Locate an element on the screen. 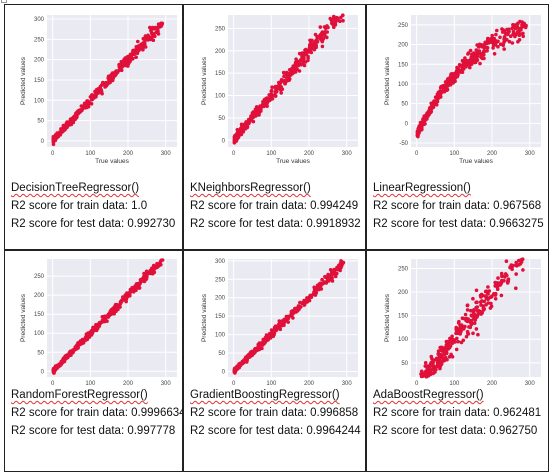 This screenshot has width=553, height=475. model-name: KNeighborsRegressor() is located at coordinates (250, 188).